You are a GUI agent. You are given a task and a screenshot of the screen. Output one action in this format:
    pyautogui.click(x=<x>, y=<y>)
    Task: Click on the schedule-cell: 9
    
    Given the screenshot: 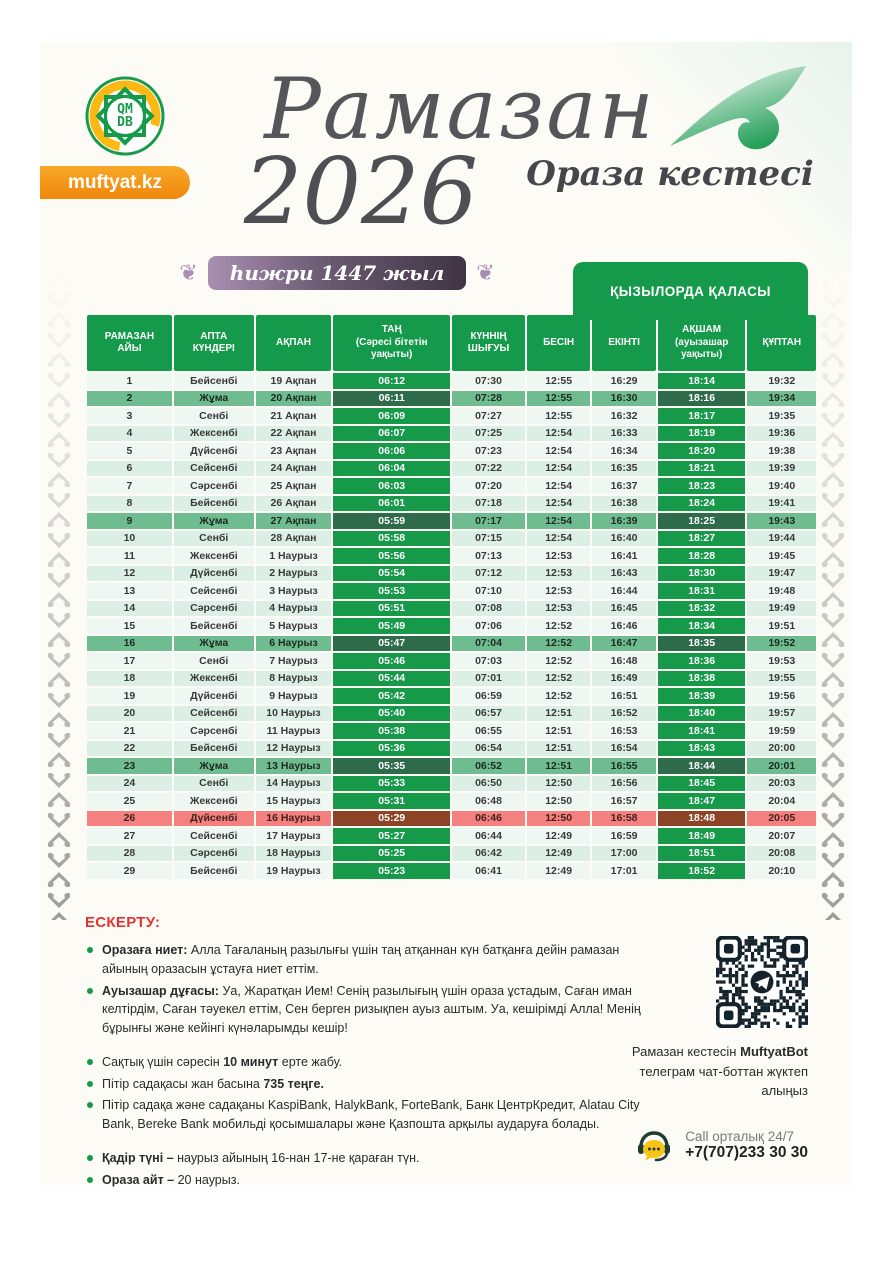 What is the action you would take?
    pyautogui.click(x=129, y=521)
    